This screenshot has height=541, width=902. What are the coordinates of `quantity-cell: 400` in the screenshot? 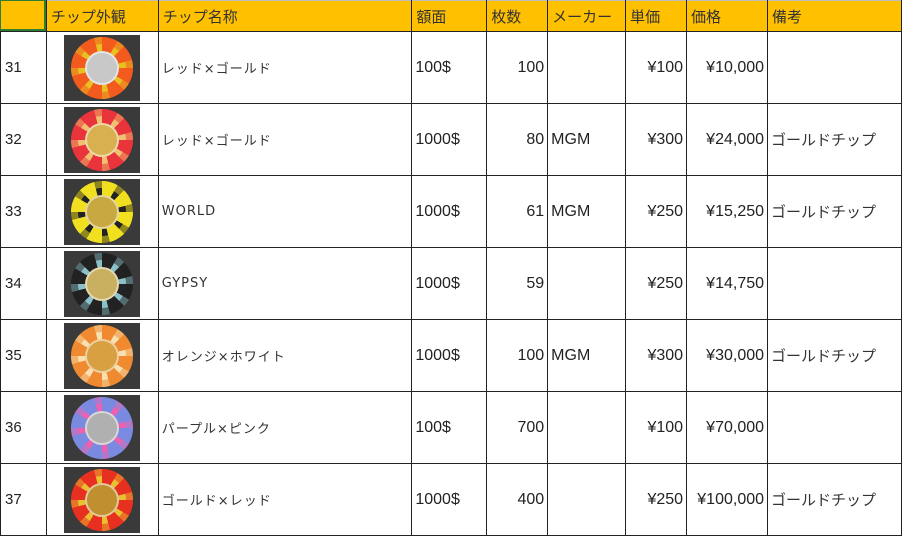 It's located at (517, 499).